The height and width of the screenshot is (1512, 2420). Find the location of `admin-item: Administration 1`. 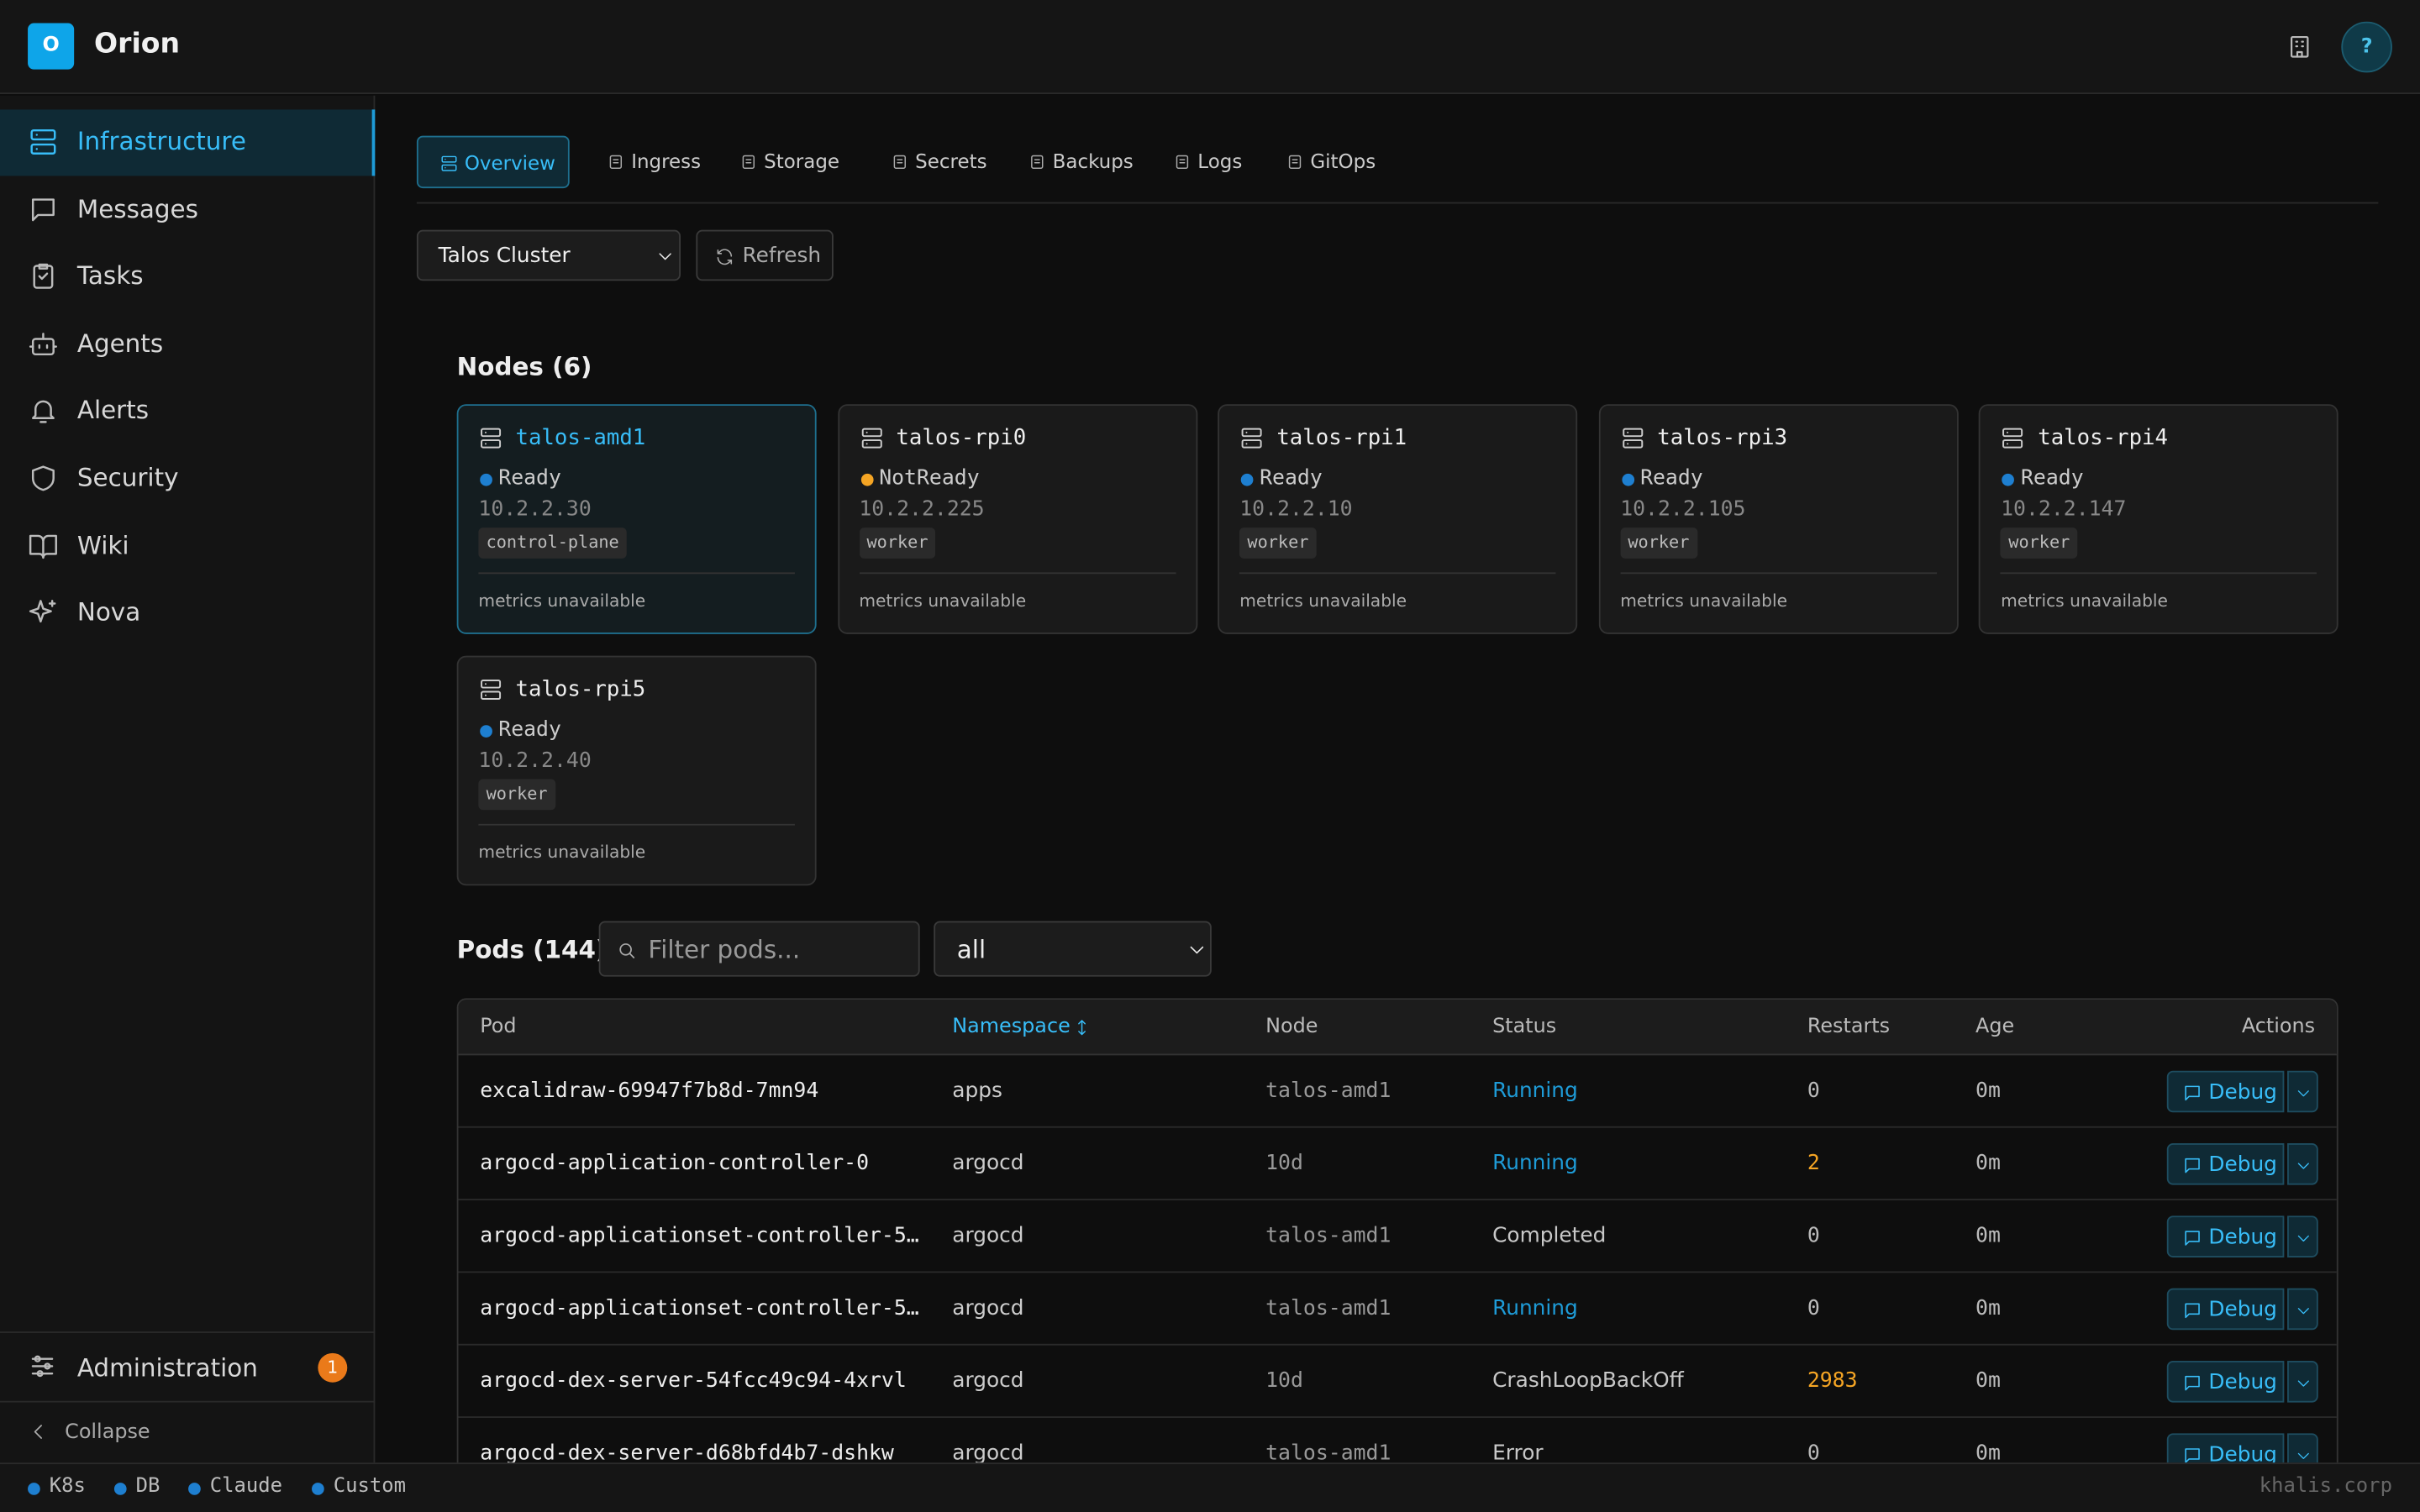

admin-item: Administration 1 is located at coordinates (187, 1367).